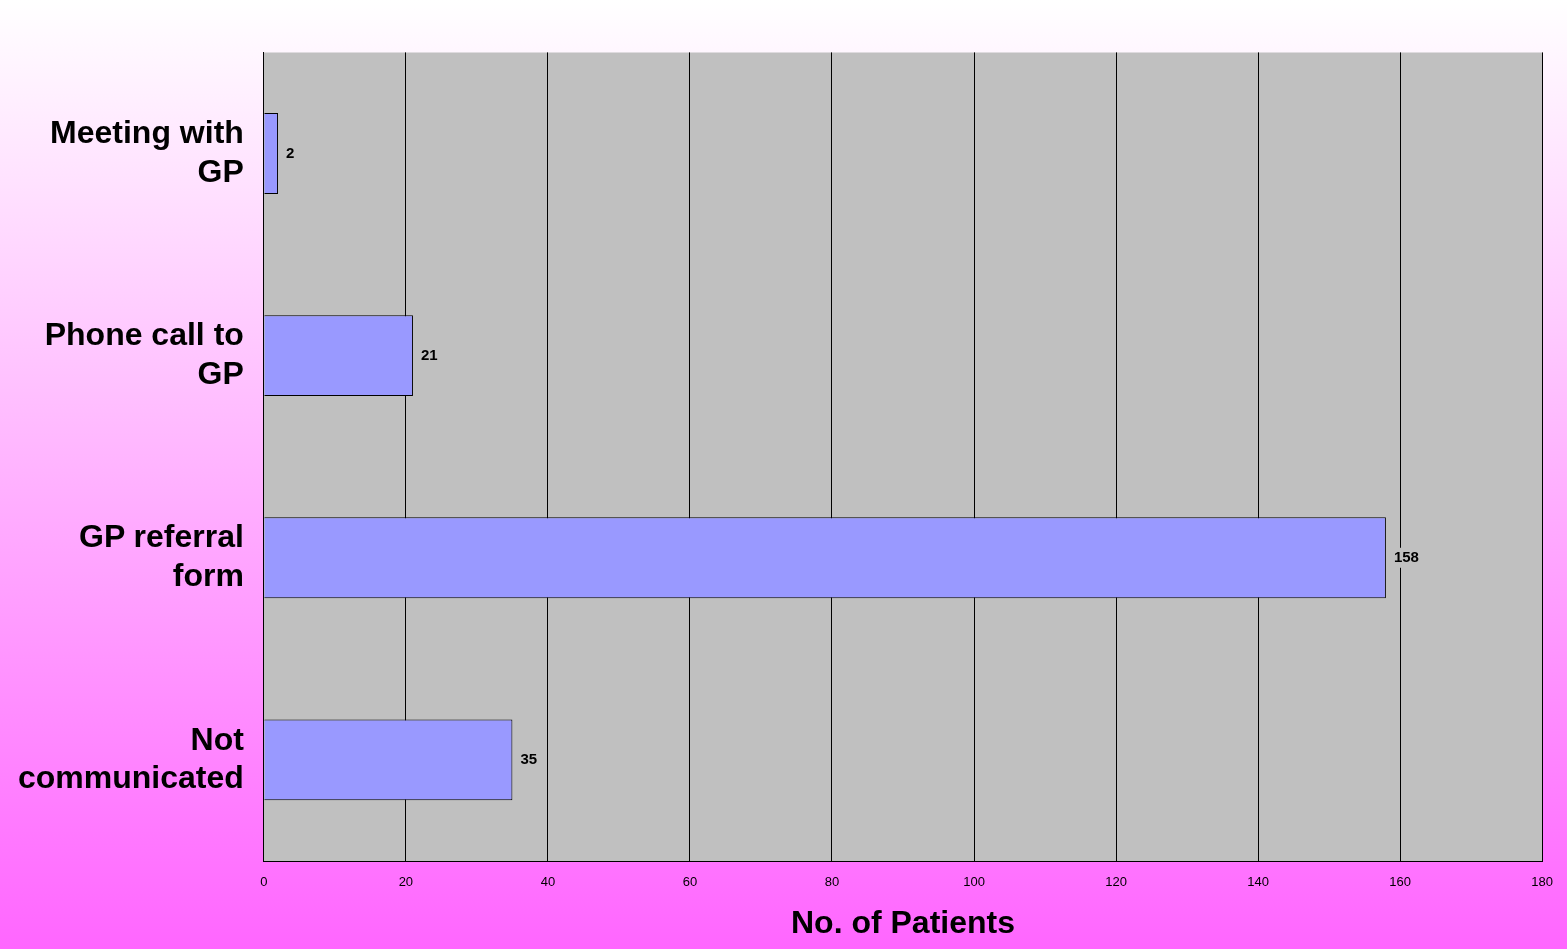 Image resolution: width=1567 pixels, height=949 pixels. I want to click on x-axis-title: No. of Patients, so click(902, 921).